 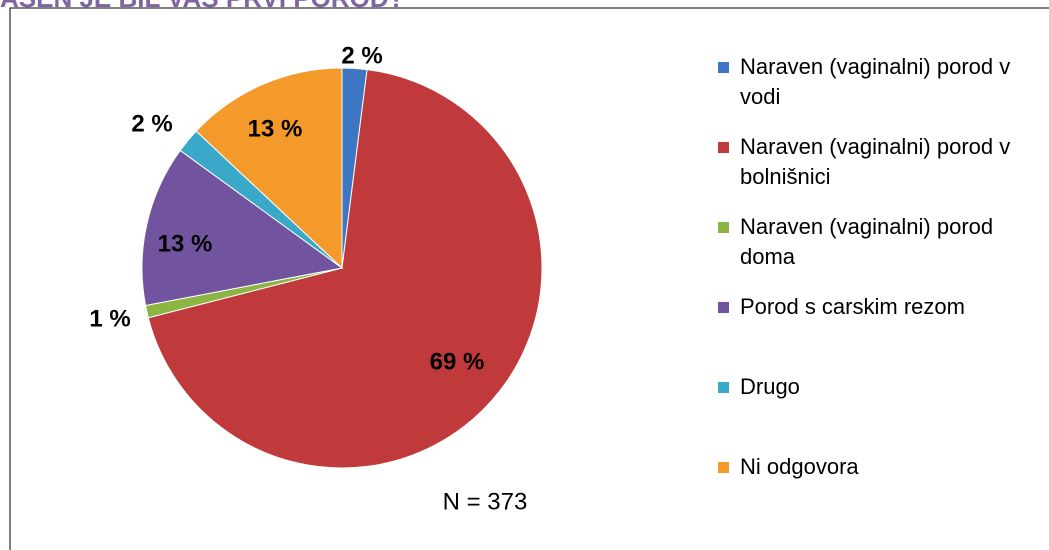 What do you see at coordinates (878, 492) in the screenshot?
I see `legend-item: Ni odgovora` at bounding box center [878, 492].